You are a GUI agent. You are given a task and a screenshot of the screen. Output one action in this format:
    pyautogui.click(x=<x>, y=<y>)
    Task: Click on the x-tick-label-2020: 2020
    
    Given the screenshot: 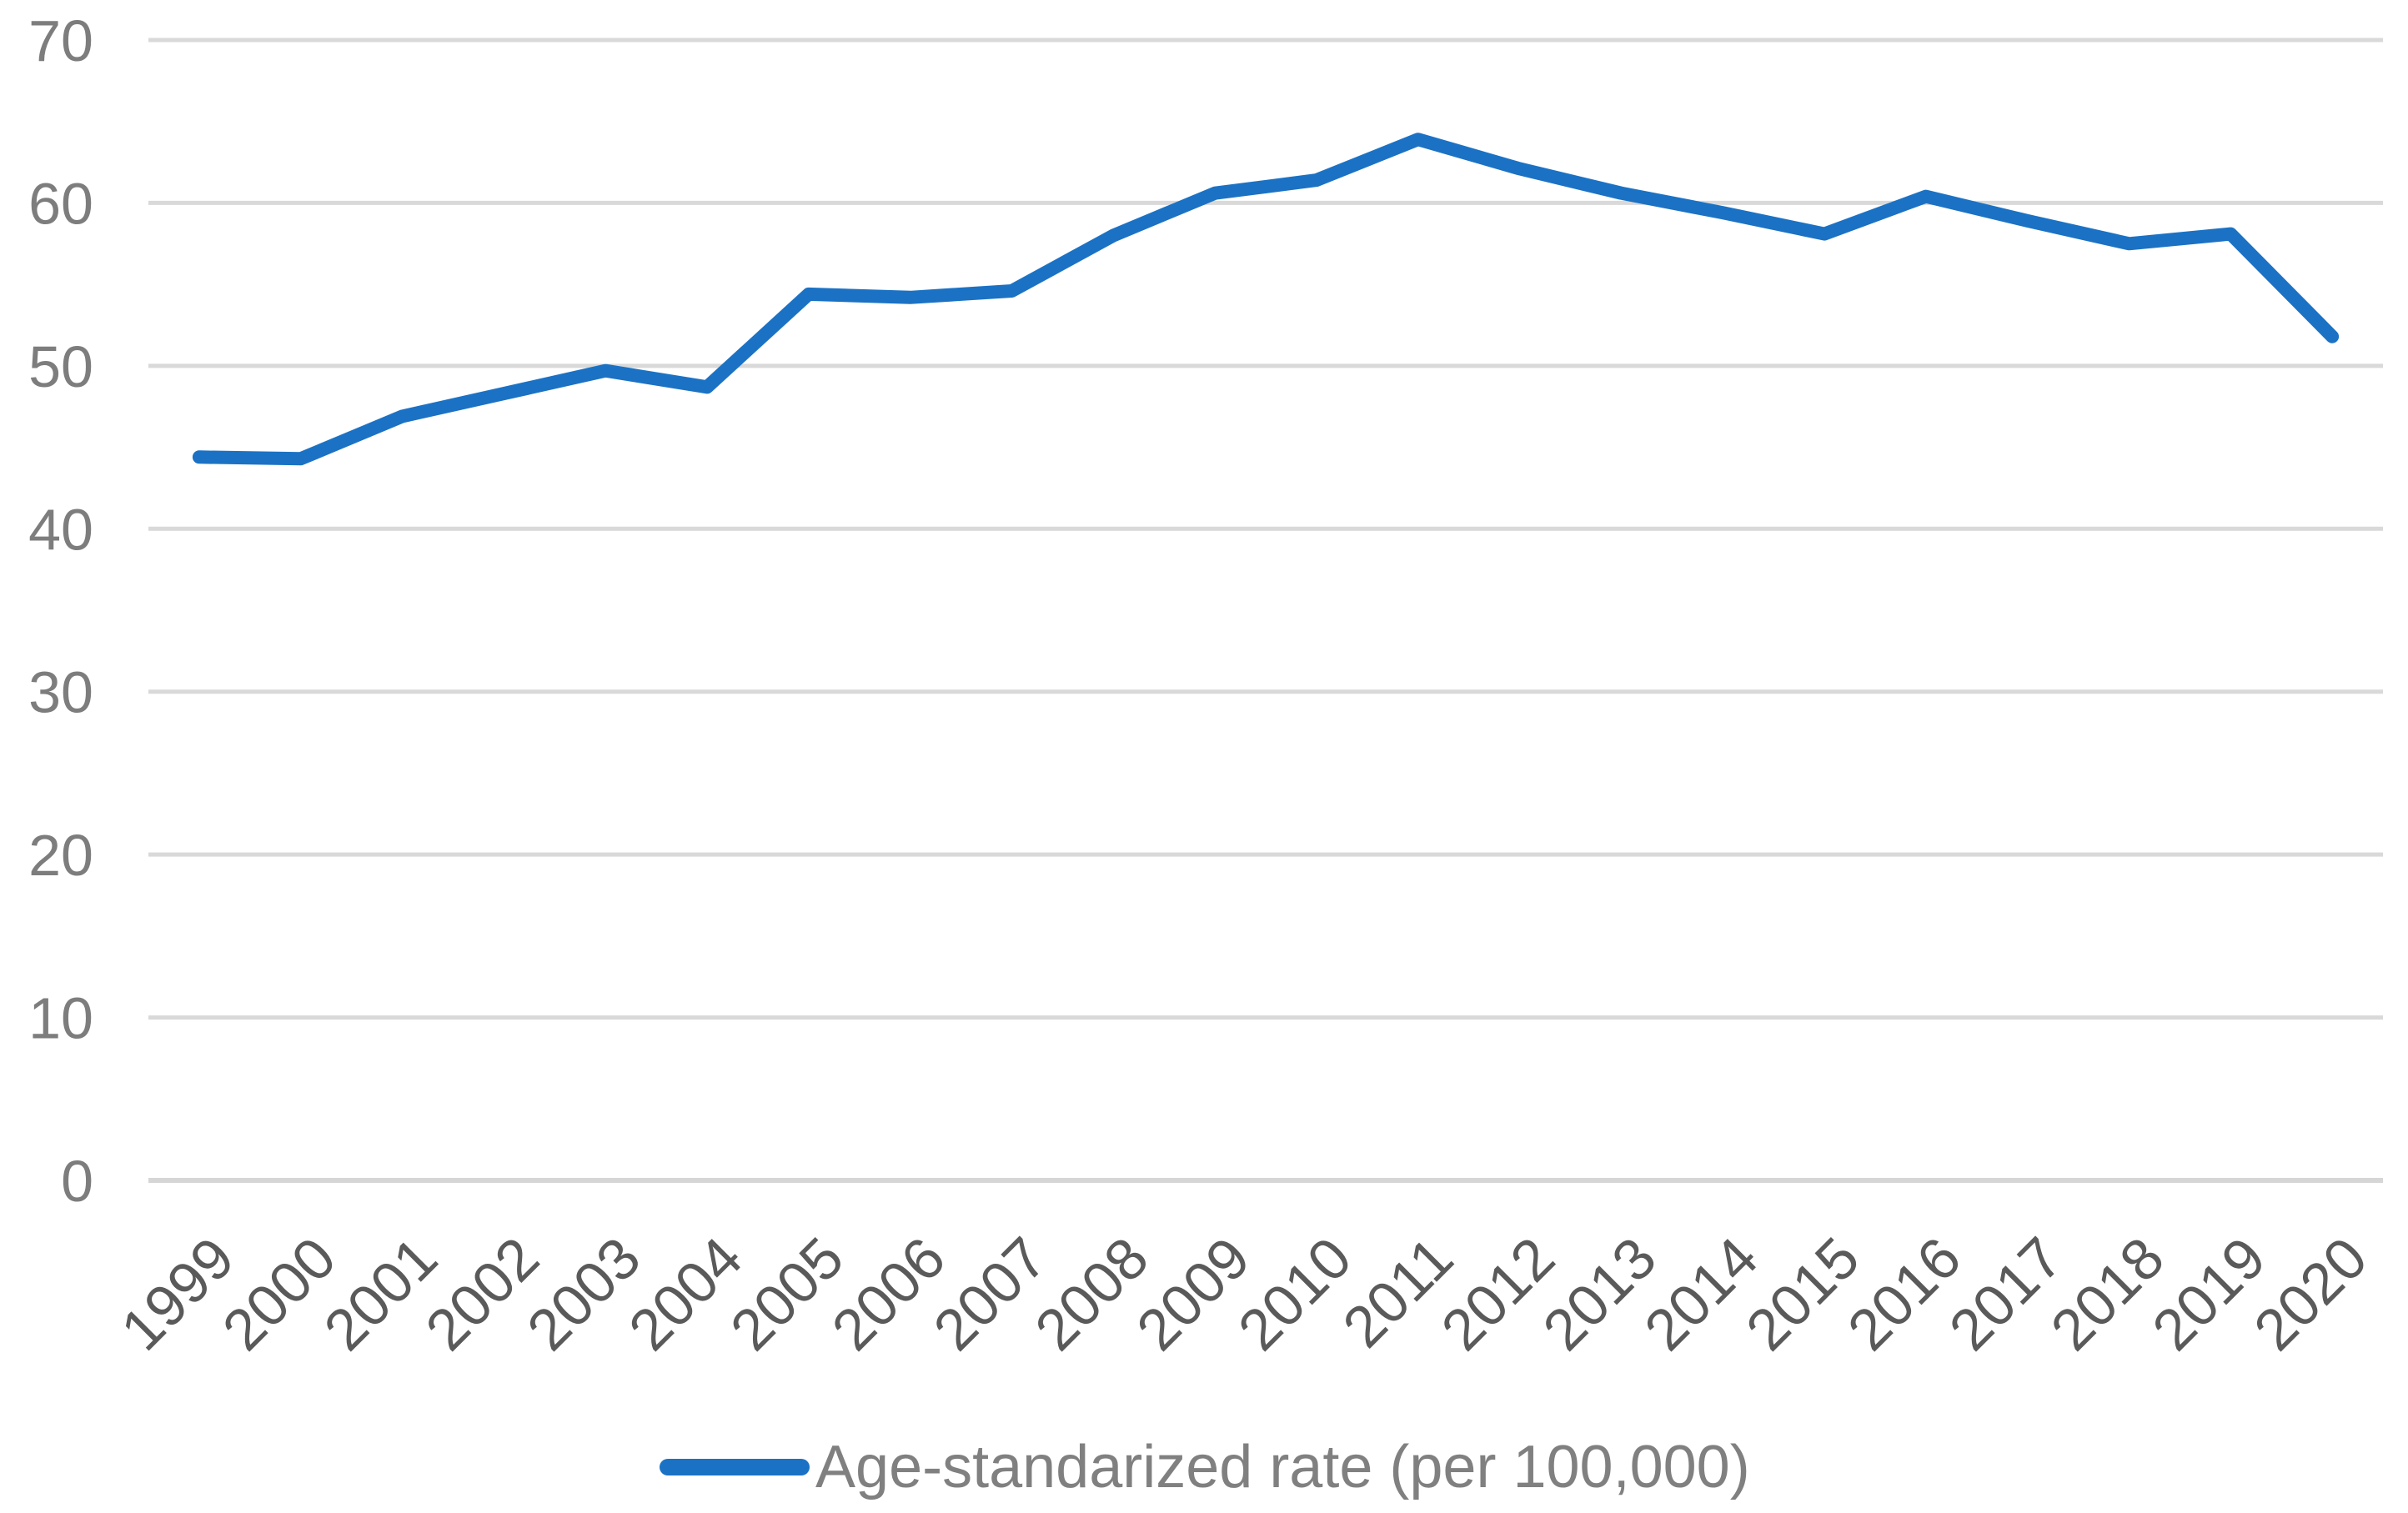 What is the action you would take?
    pyautogui.click(x=2310, y=1293)
    